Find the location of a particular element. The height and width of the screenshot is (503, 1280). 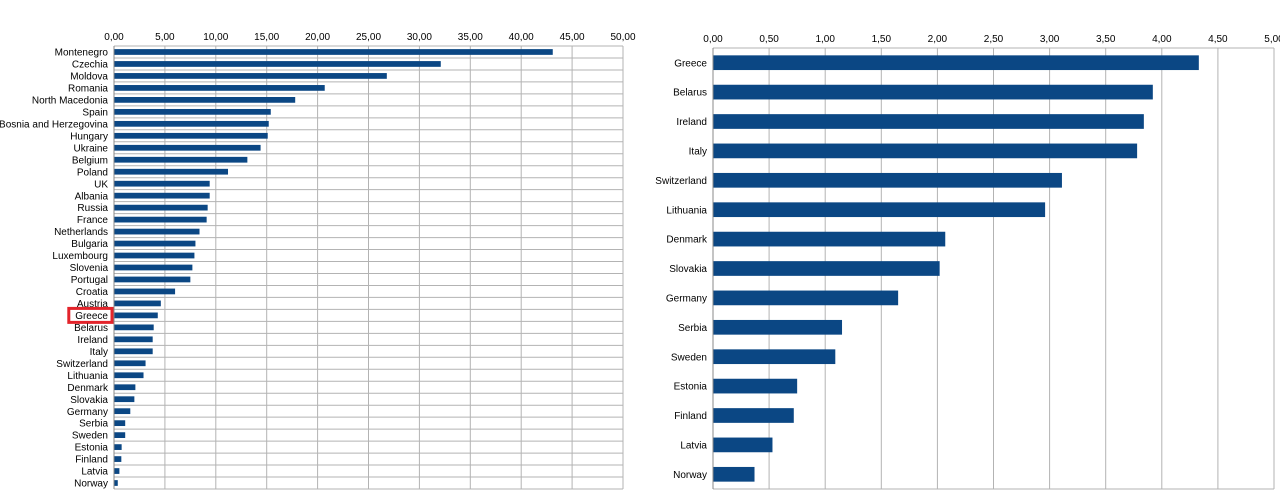

right-x-tick-label: 0,00 is located at coordinates (713, 39).